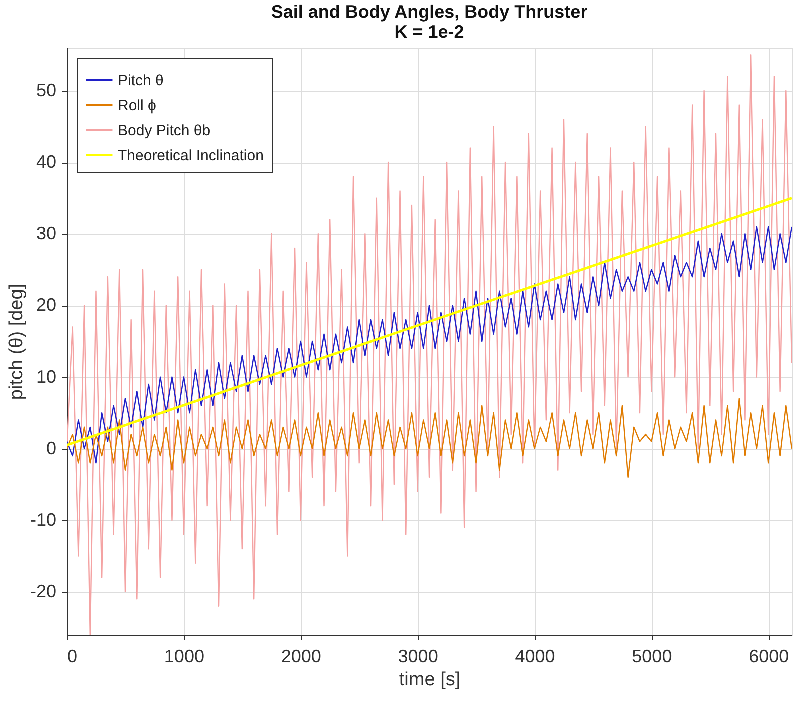  Describe the element at coordinates (429, 438) in the screenshot. I see `line-series` at that location.